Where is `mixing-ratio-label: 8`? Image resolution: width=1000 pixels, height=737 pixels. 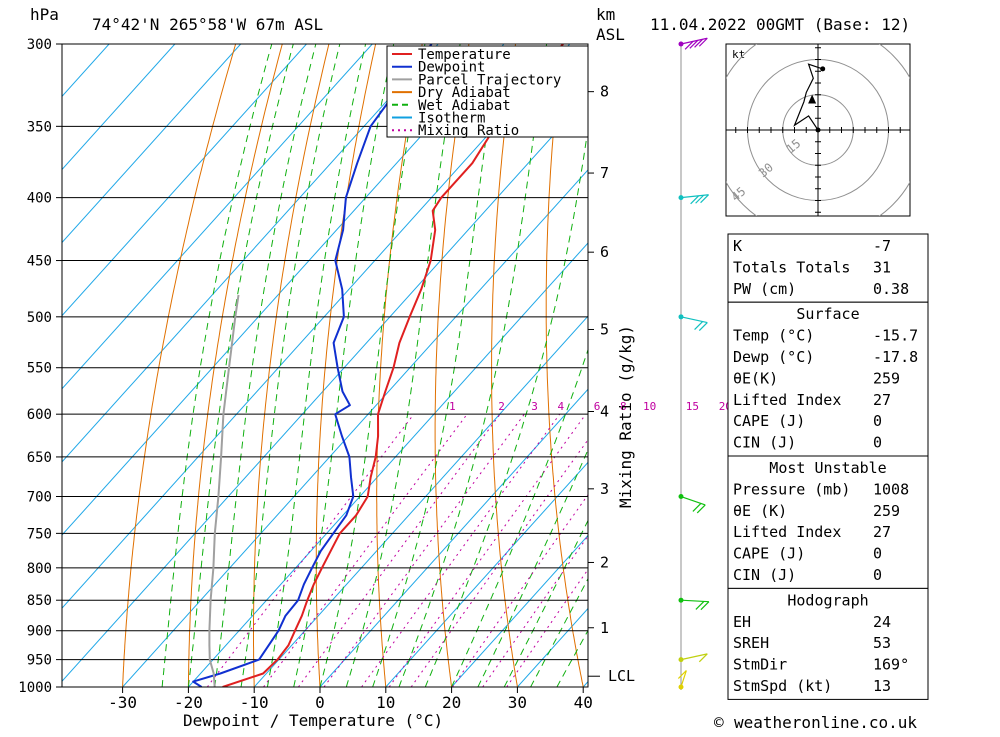
mixing-ratio-label: 8 is located at coordinates (623, 406).